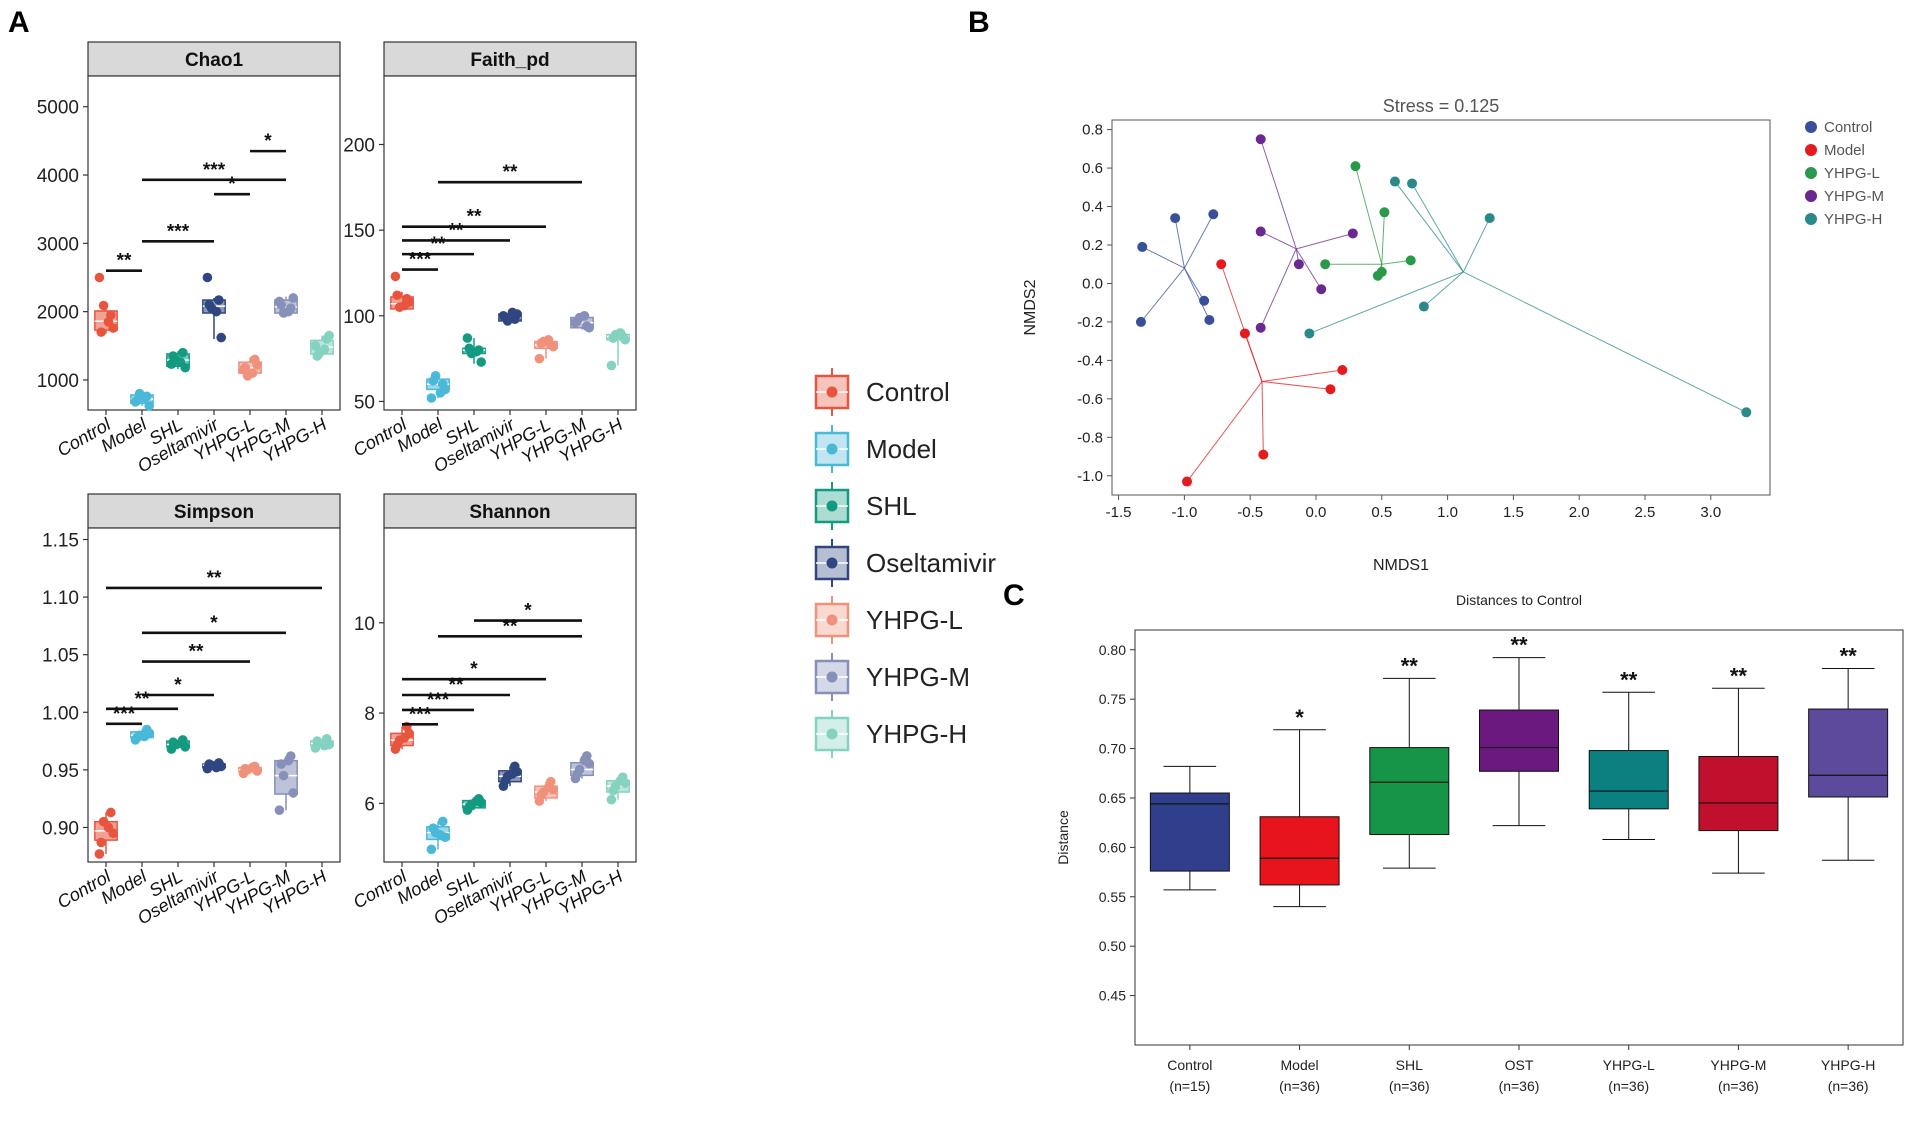 This screenshot has width=1910, height=1143. Describe the element at coordinates (1309, 333) in the screenshot. I see `nmds-point-yhpg-h` at that location.